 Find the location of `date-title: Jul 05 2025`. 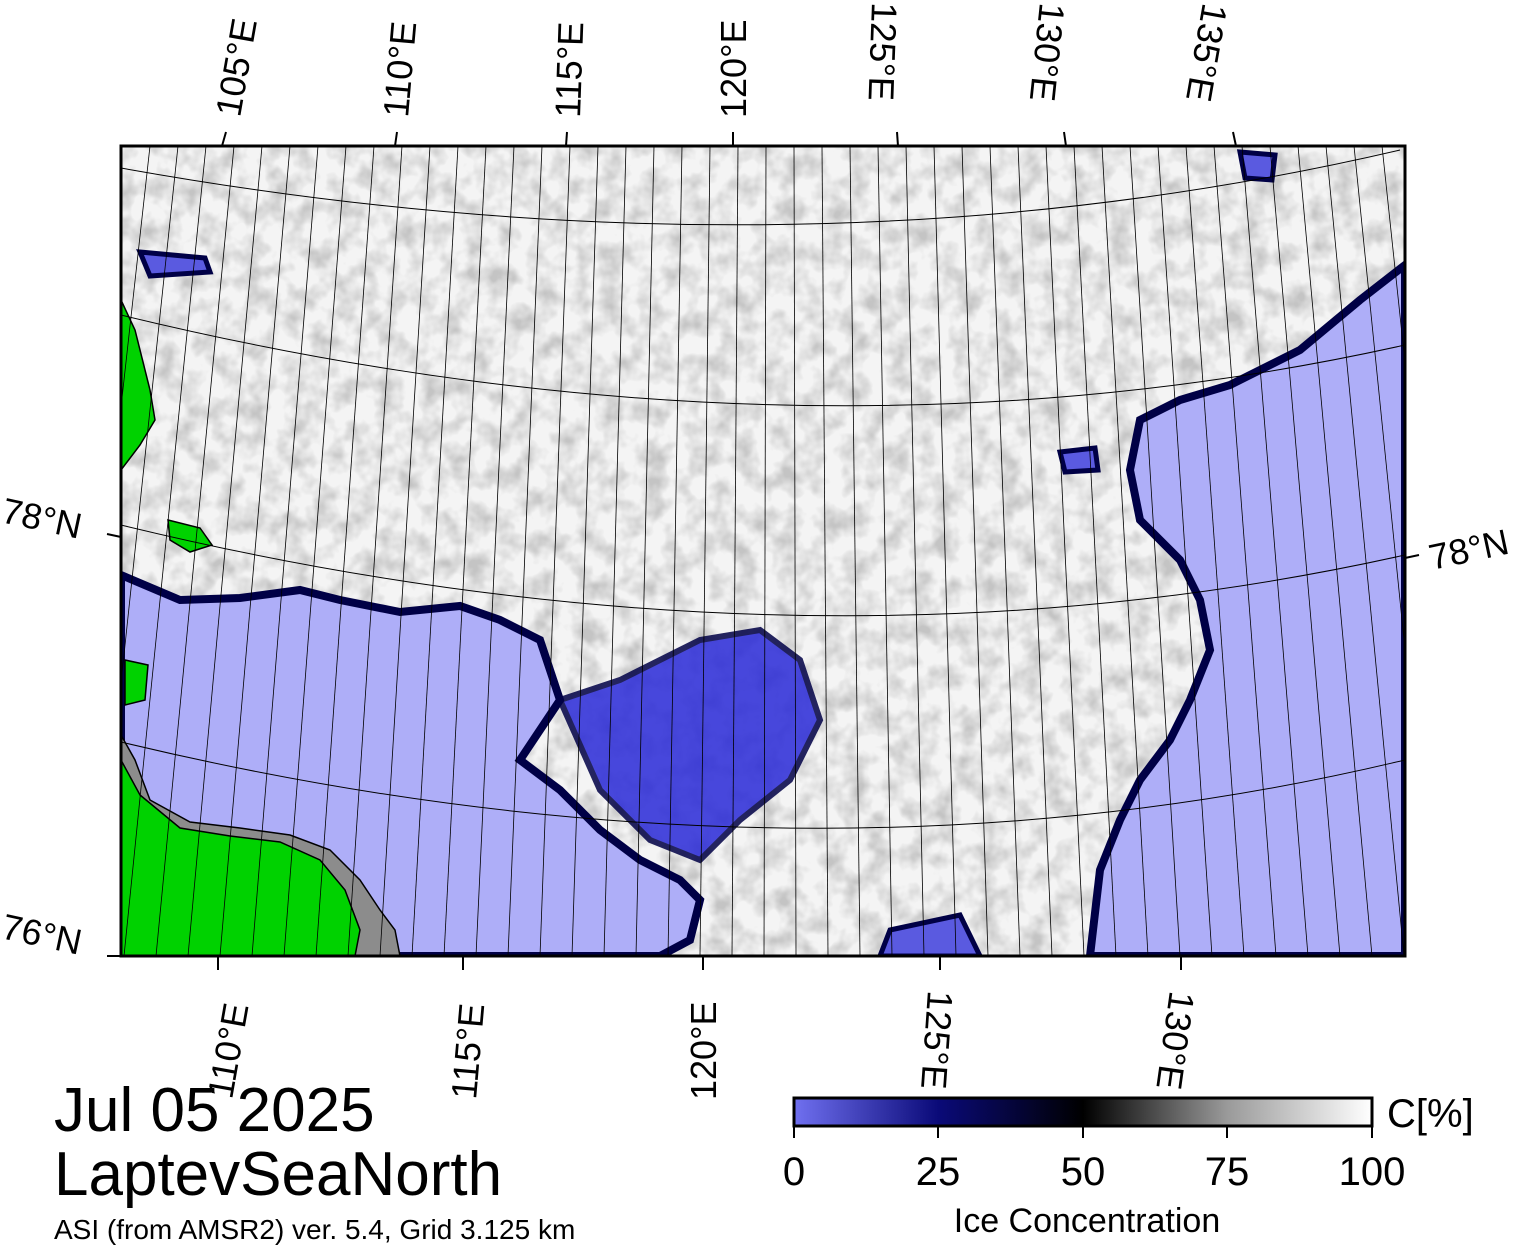

date-title: Jul 05 2025 is located at coordinates (214, 1110).